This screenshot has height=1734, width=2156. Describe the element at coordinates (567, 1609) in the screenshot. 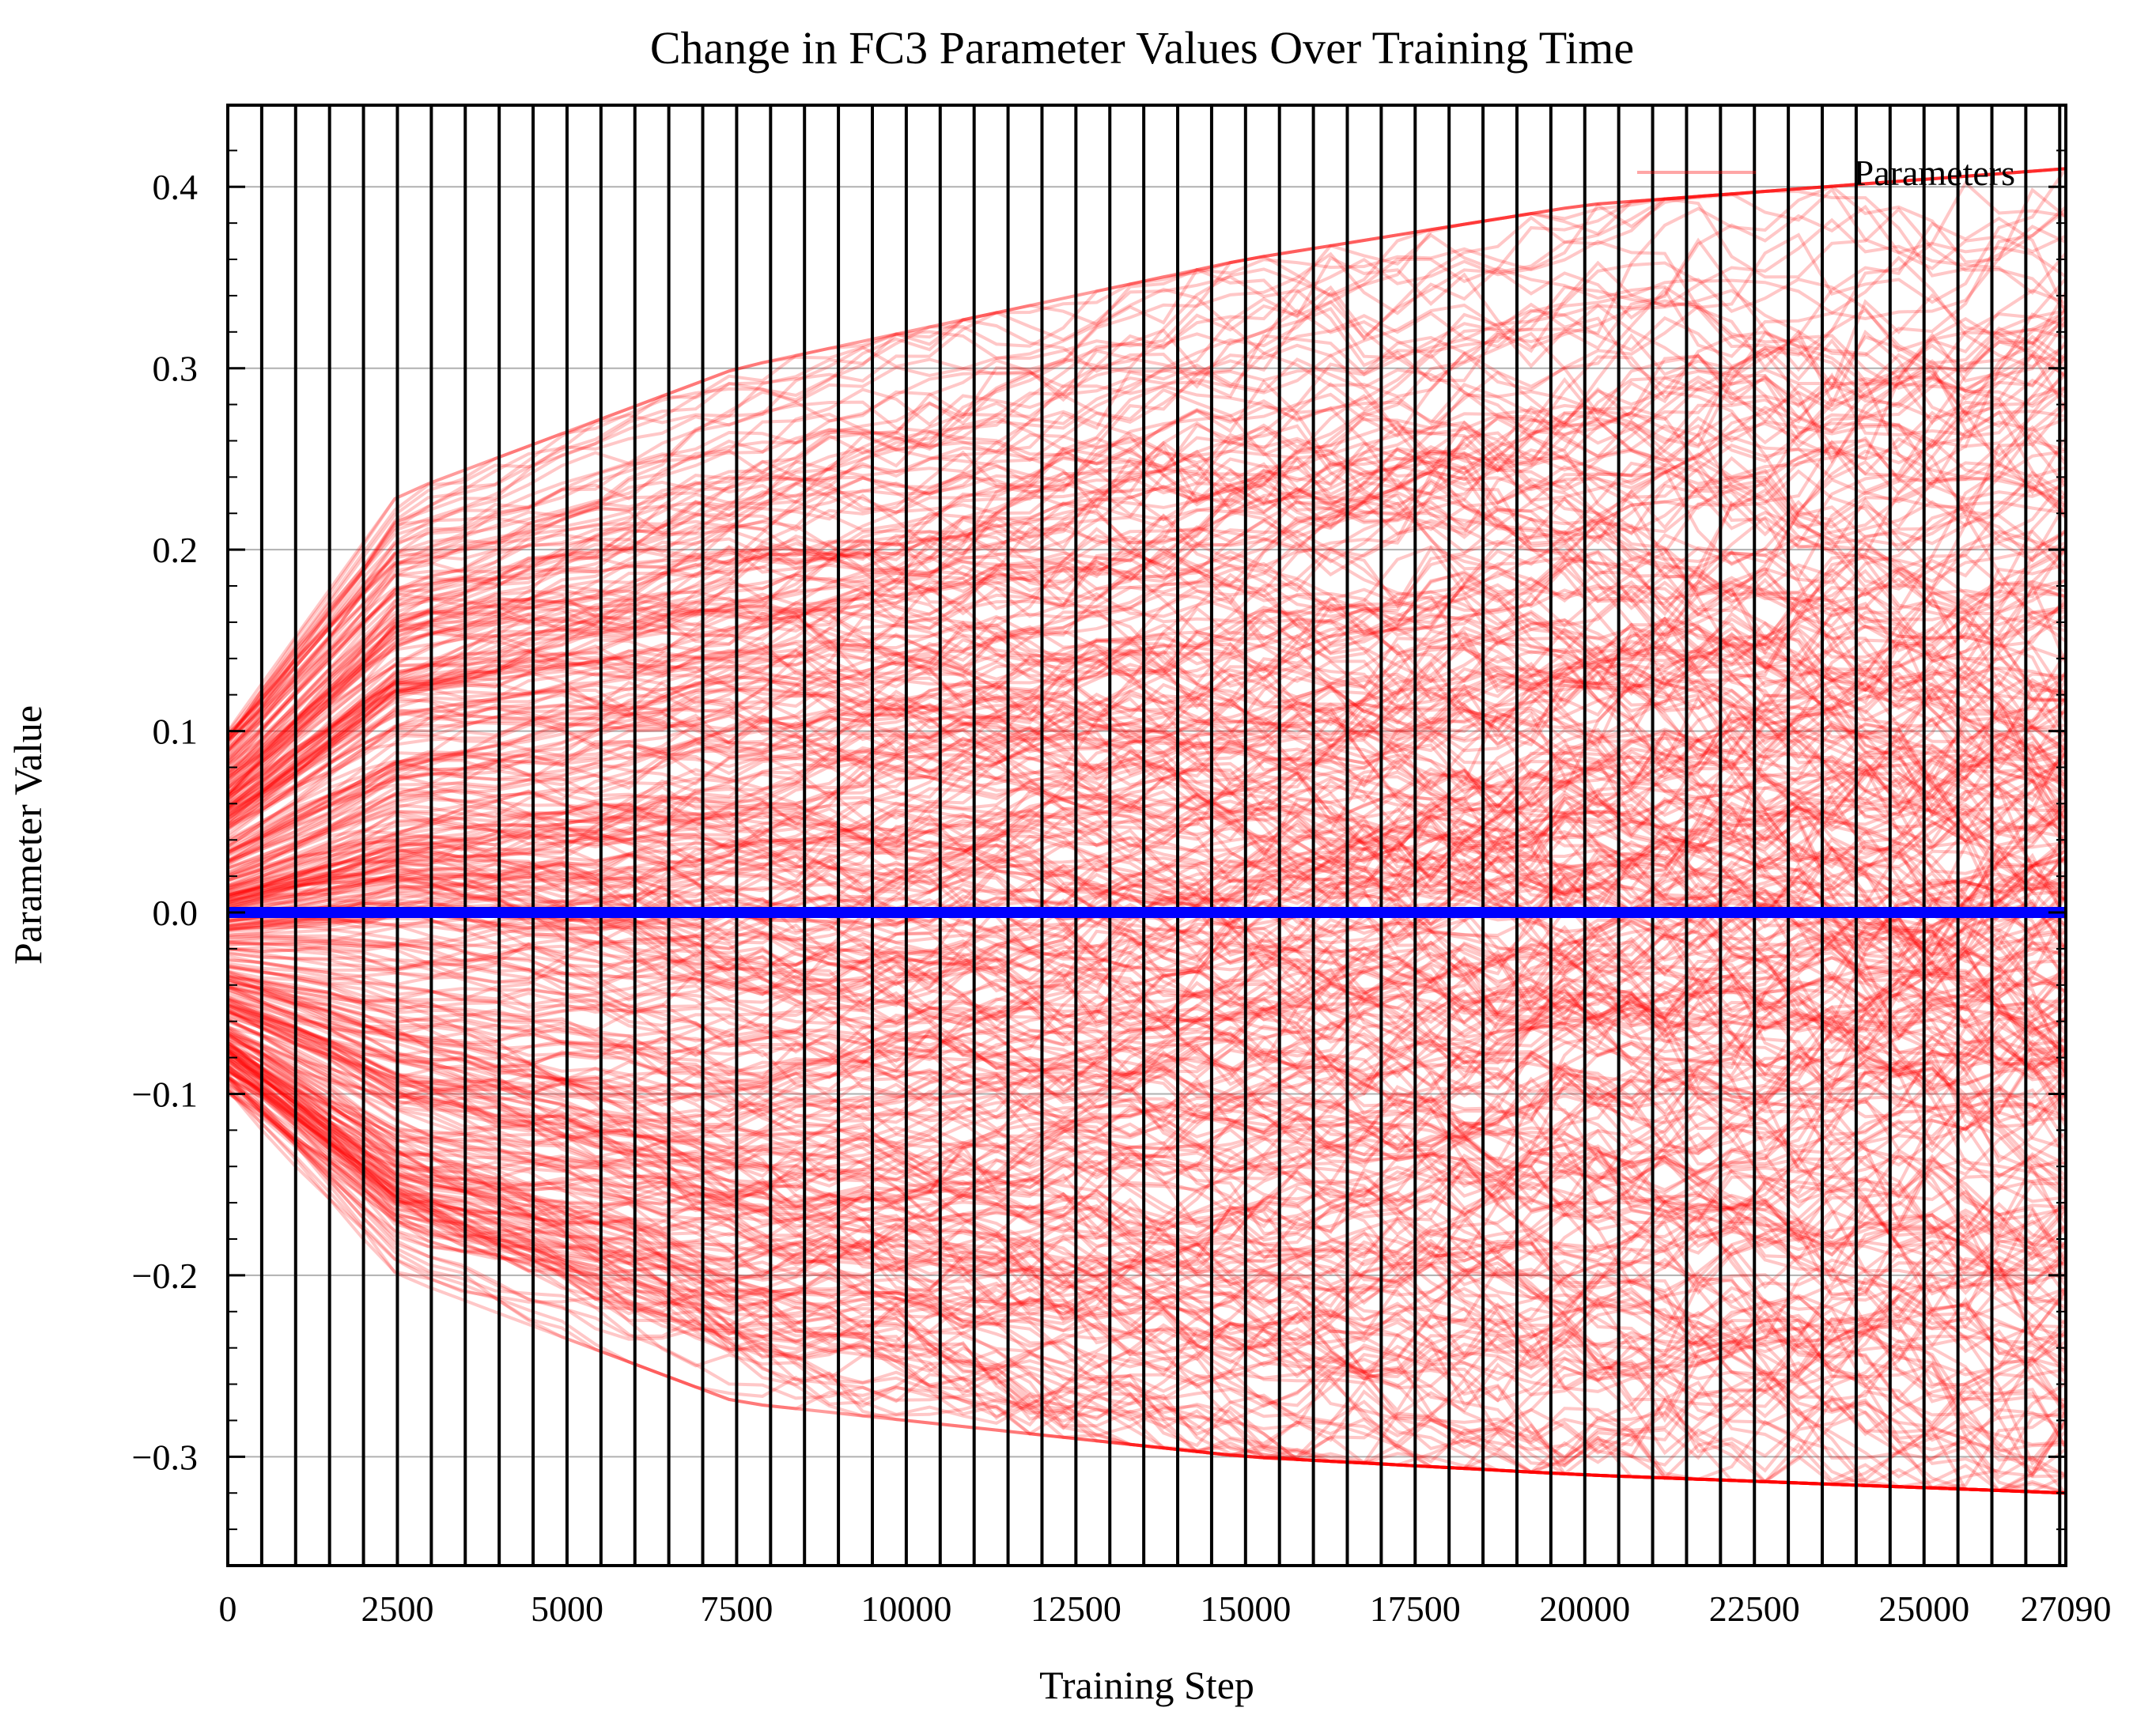

I see `x-tick-label: 5000` at that location.